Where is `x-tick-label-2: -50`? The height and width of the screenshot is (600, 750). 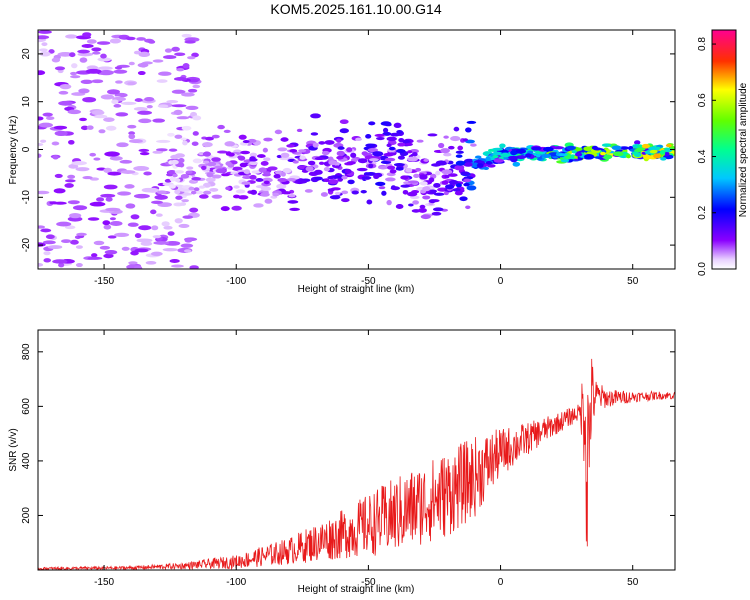 x-tick-label-2: -50 is located at coordinates (368, 582).